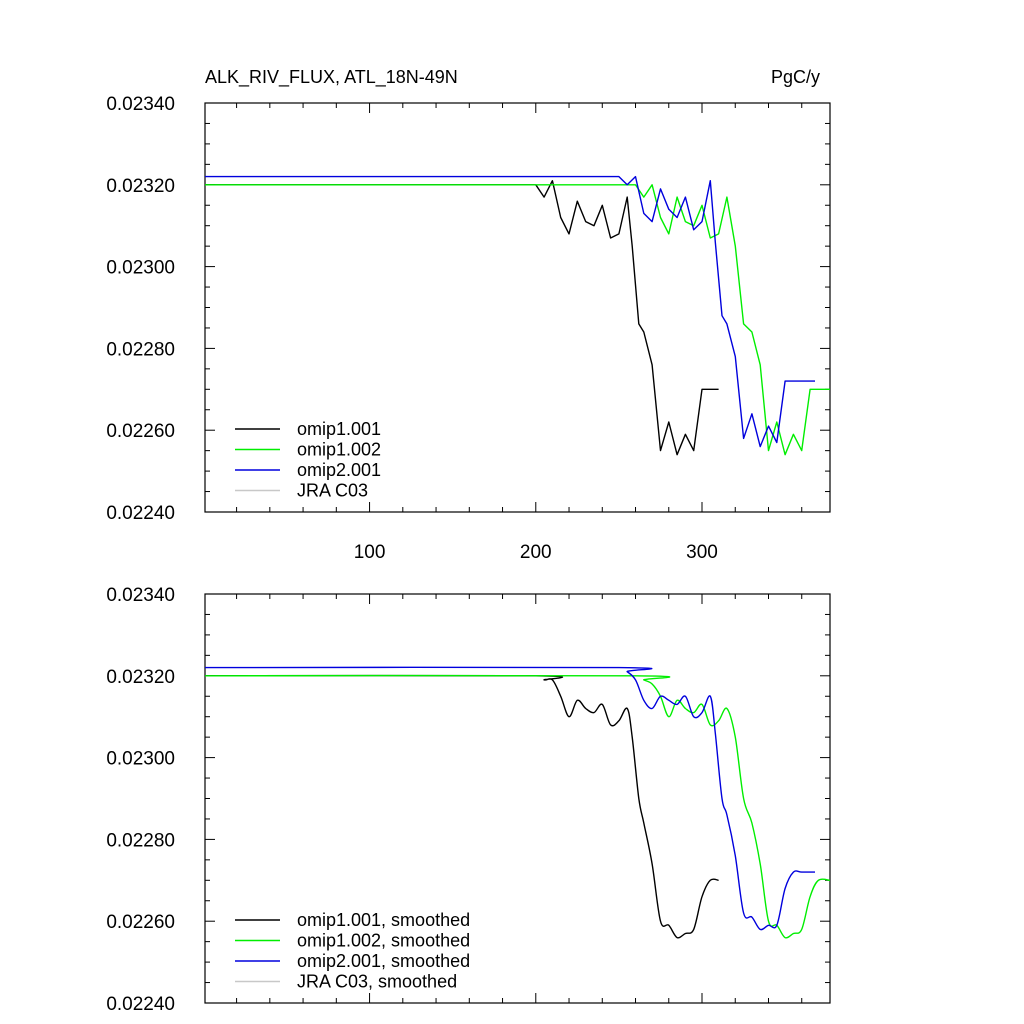  What do you see at coordinates (339, 470) in the screenshot?
I see `legend-label: omip2.001` at bounding box center [339, 470].